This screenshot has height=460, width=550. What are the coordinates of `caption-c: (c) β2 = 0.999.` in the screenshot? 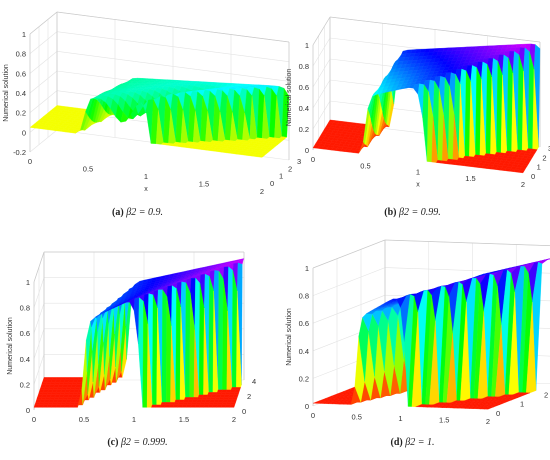 It's located at (137, 442).